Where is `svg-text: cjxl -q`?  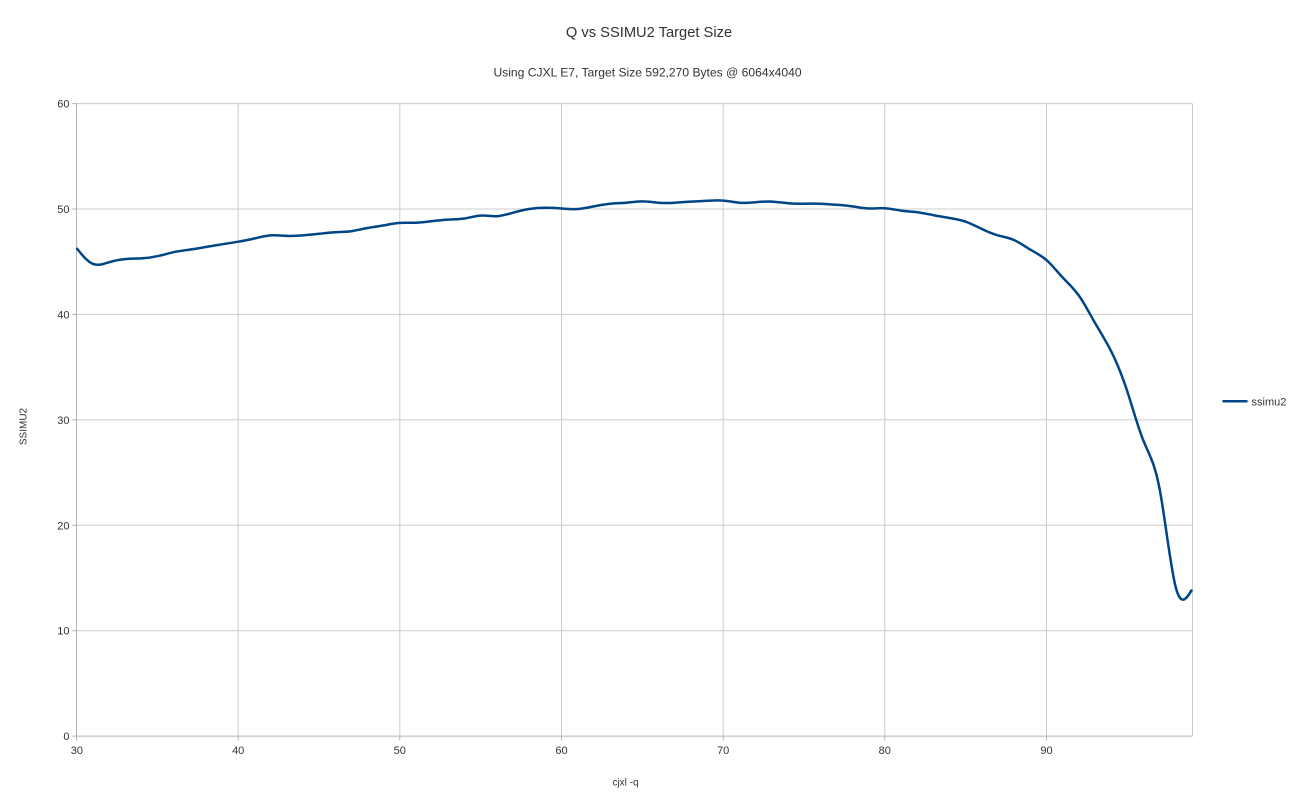 svg-text: cjxl -q is located at coordinates (625, 783).